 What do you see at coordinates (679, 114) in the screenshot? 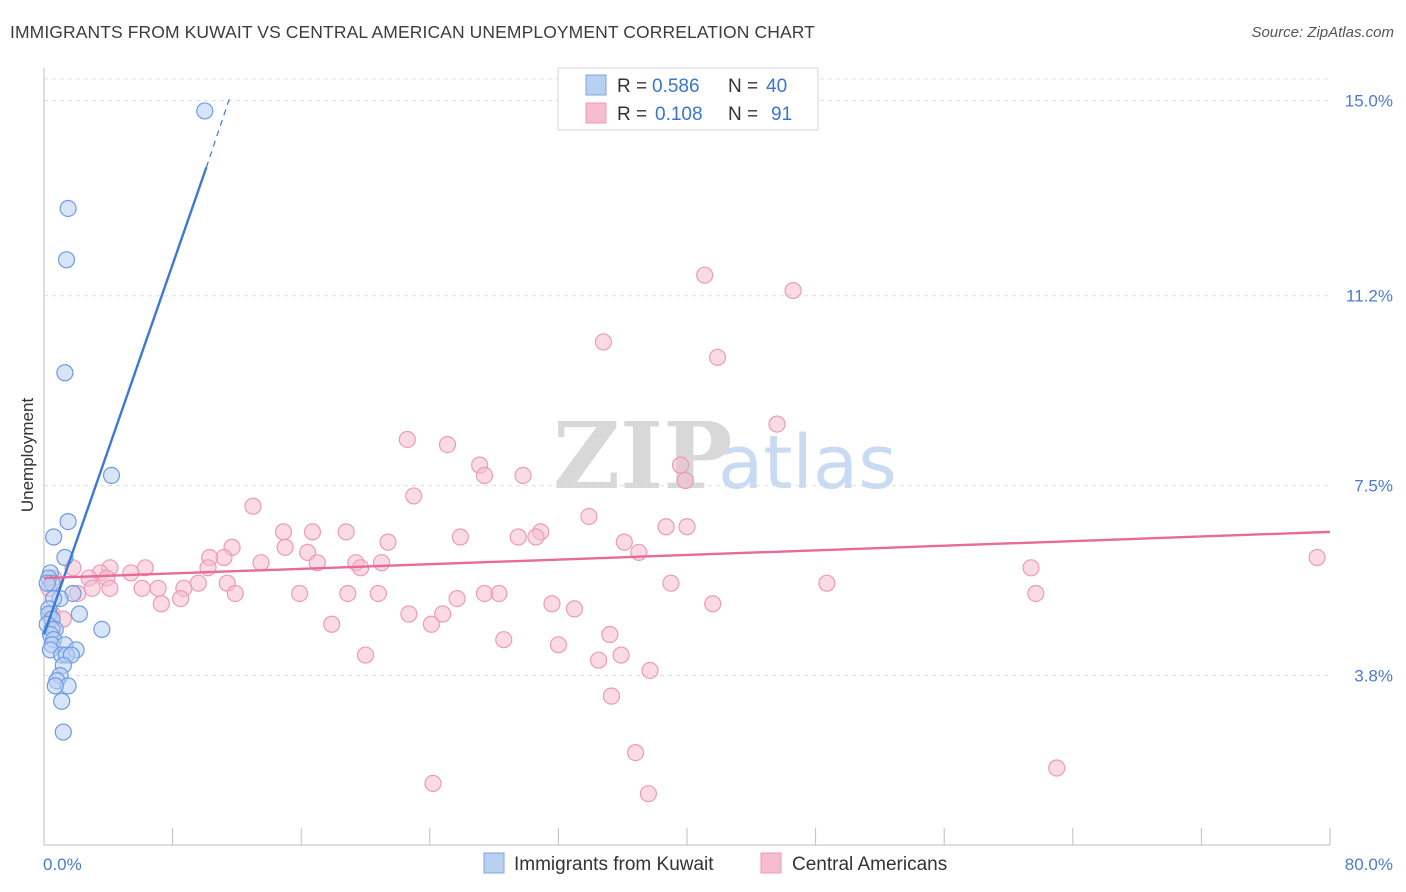
I see `legend-r-value-2: 0.108` at bounding box center [679, 114].